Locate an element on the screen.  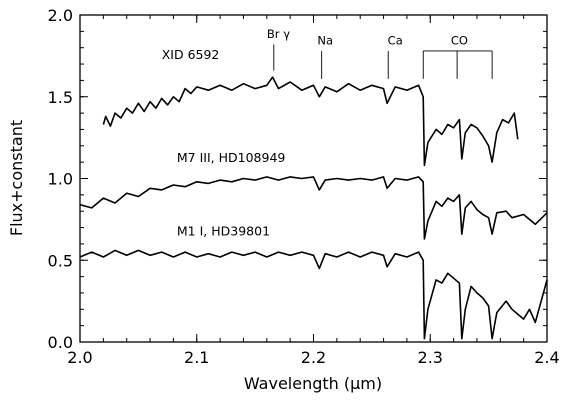
x-tick-label: 2.1 is located at coordinates (196, 357).